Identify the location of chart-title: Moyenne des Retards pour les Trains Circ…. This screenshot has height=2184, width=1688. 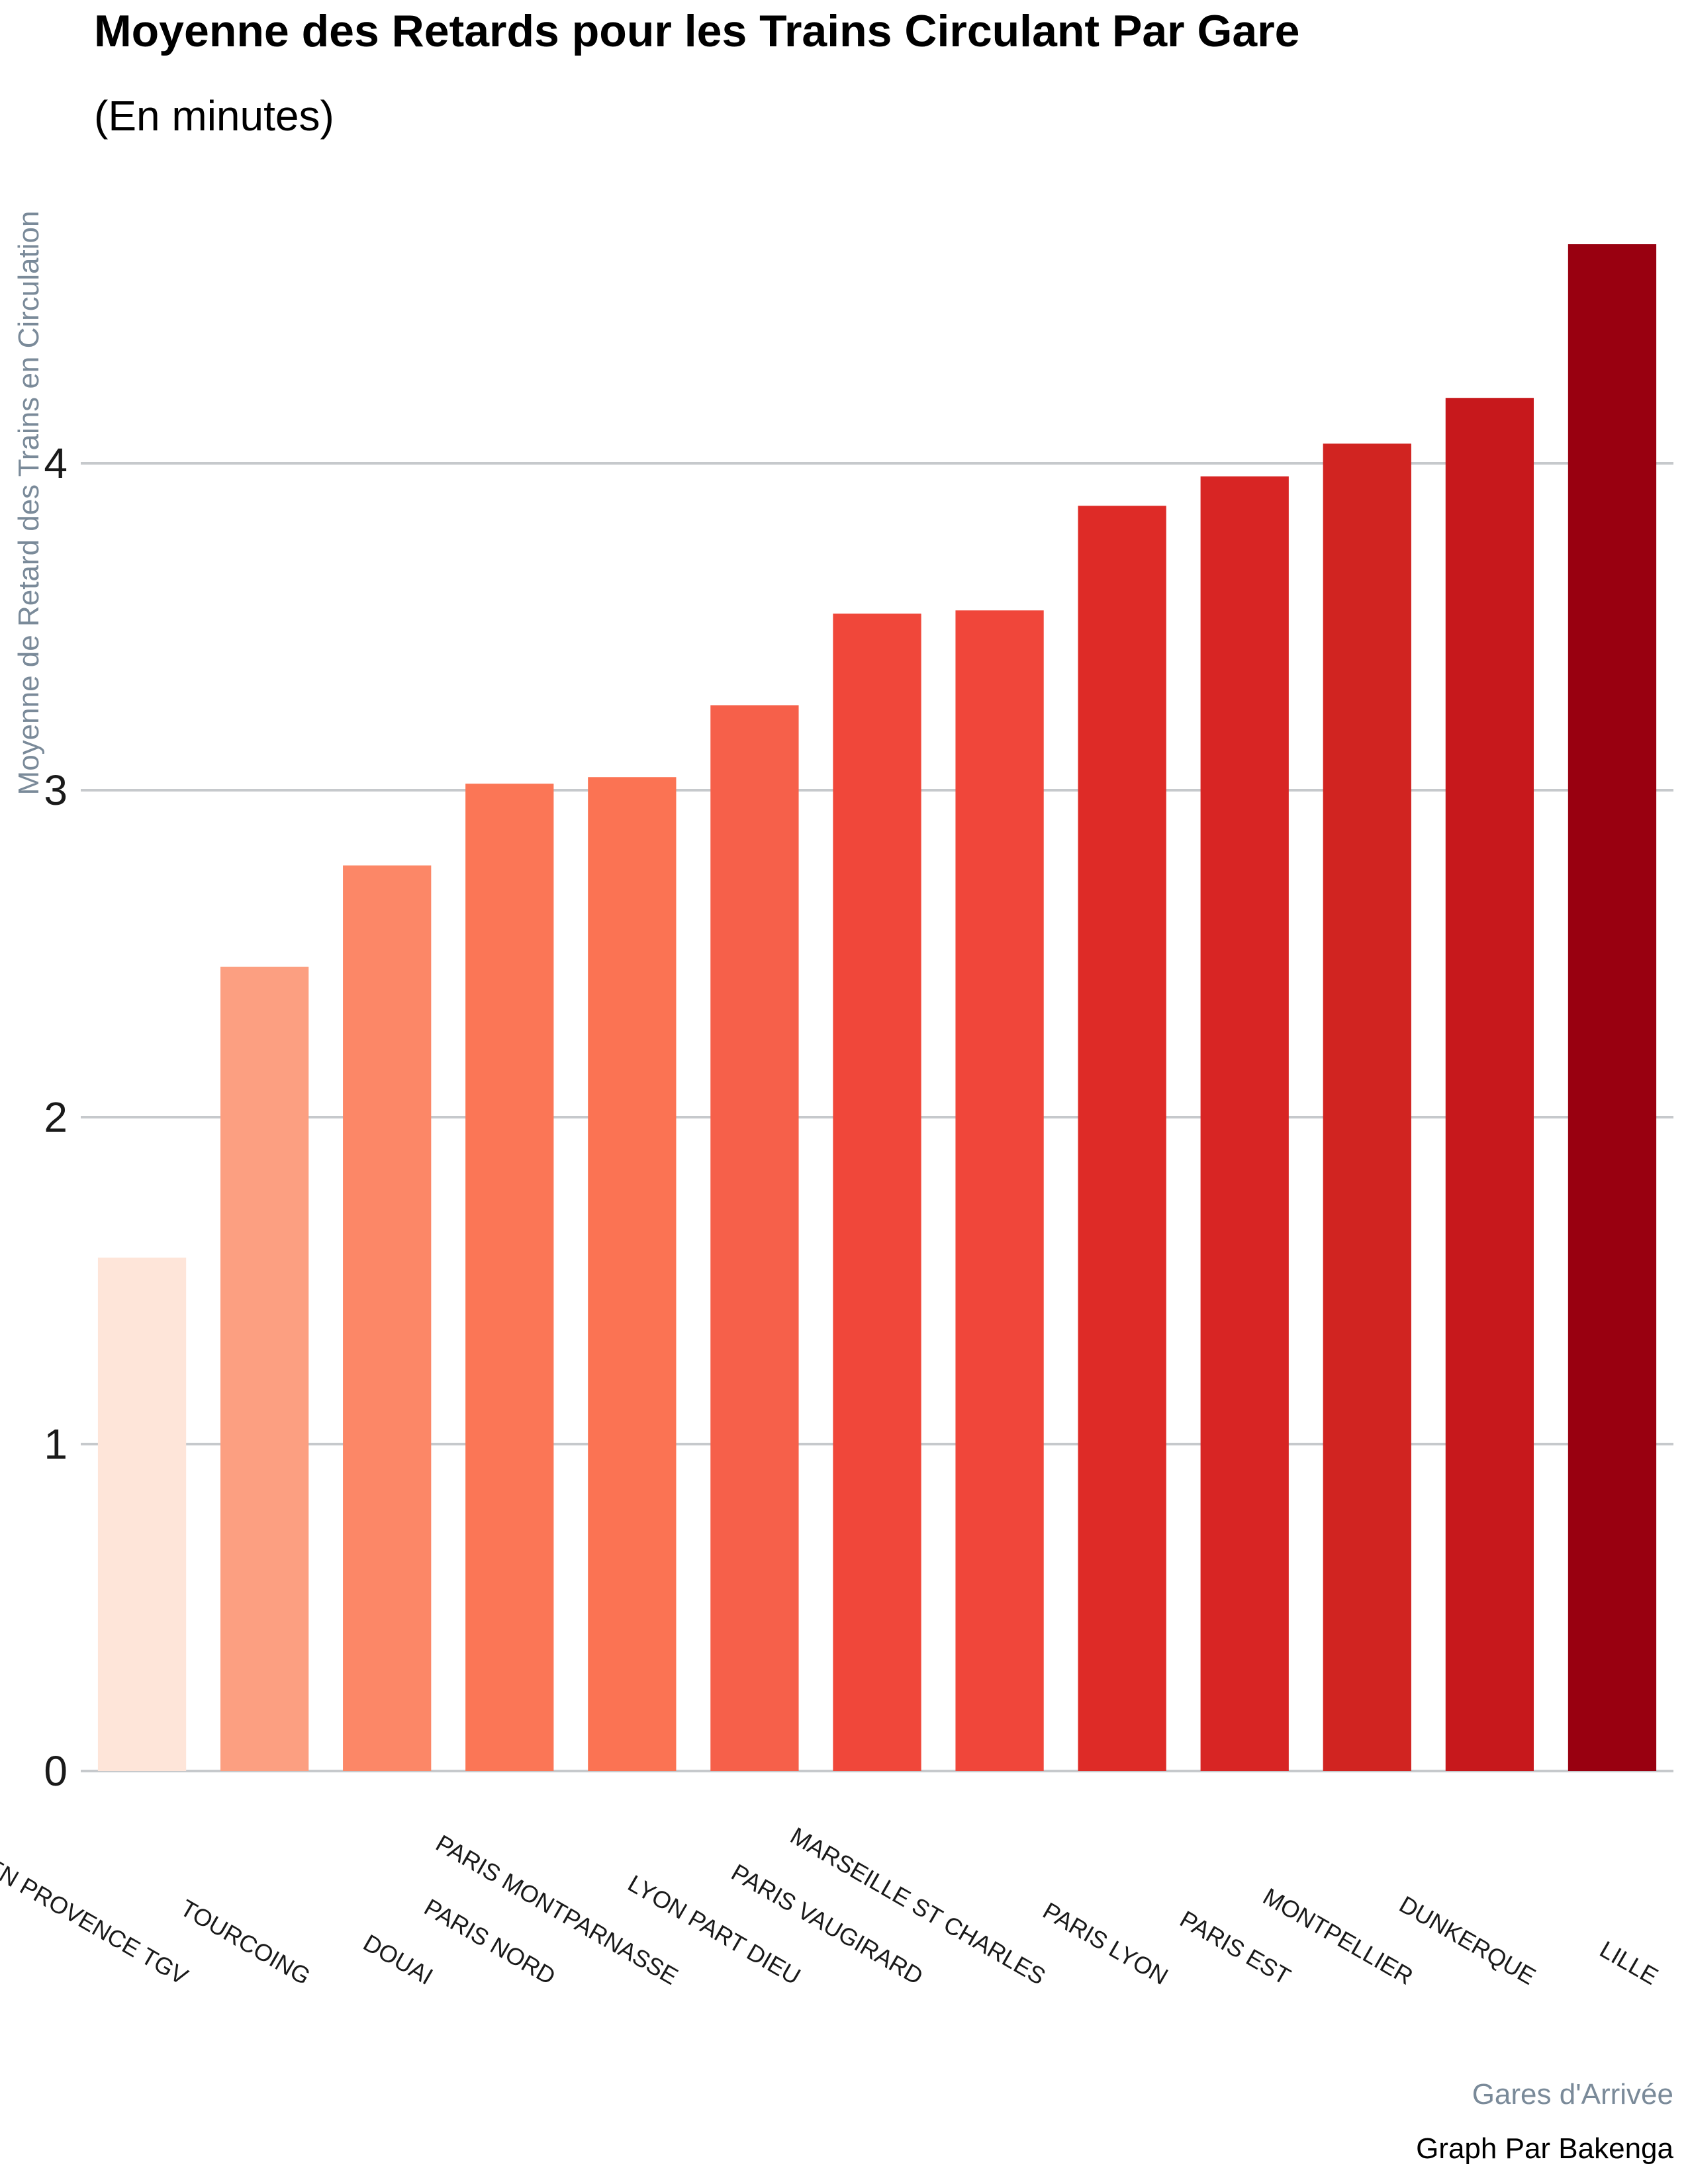
(697, 31).